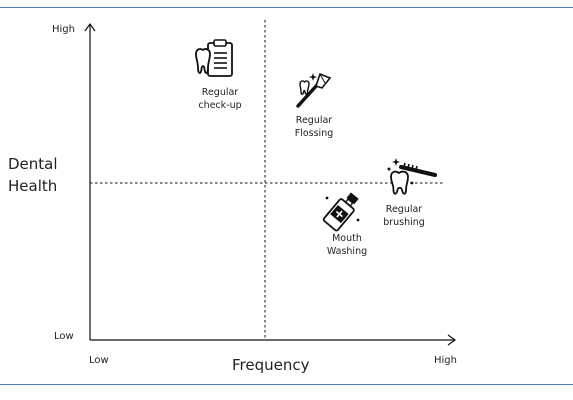 The height and width of the screenshot is (400, 573). Describe the element at coordinates (445, 360) in the screenshot. I see `x-high-label: High` at that location.